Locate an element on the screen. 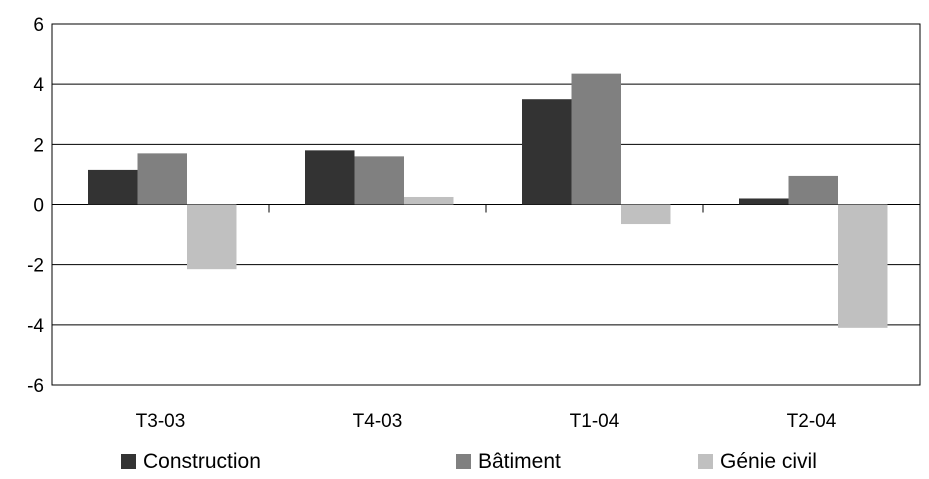  legend-item: Bâtiment is located at coordinates (508, 461).